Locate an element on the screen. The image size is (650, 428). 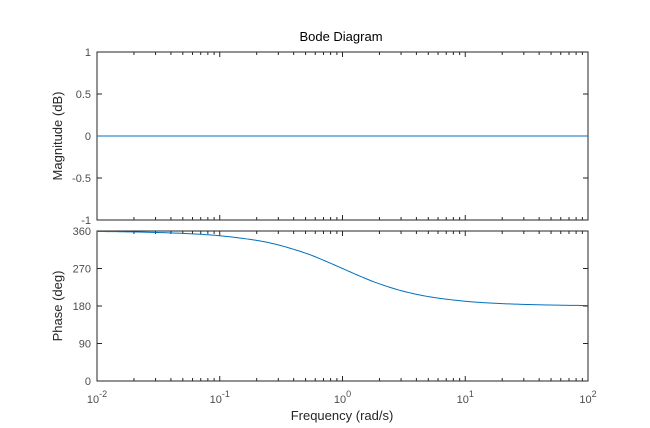
magnitude-y-tick-label: -0.5 is located at coordinates (81, 179).